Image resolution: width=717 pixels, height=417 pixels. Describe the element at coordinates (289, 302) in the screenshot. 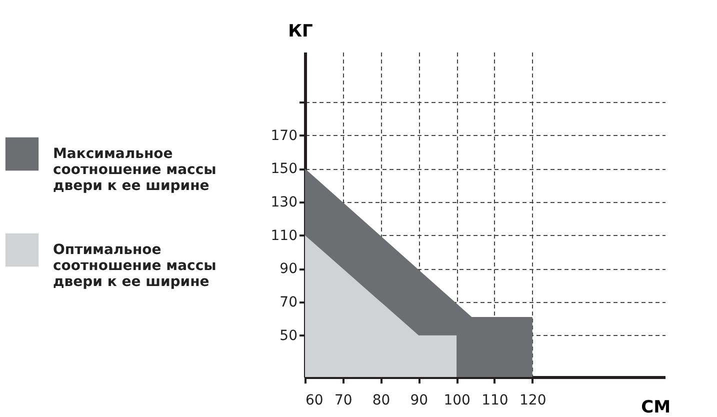

I see `y-tick-label: 70` at that location.